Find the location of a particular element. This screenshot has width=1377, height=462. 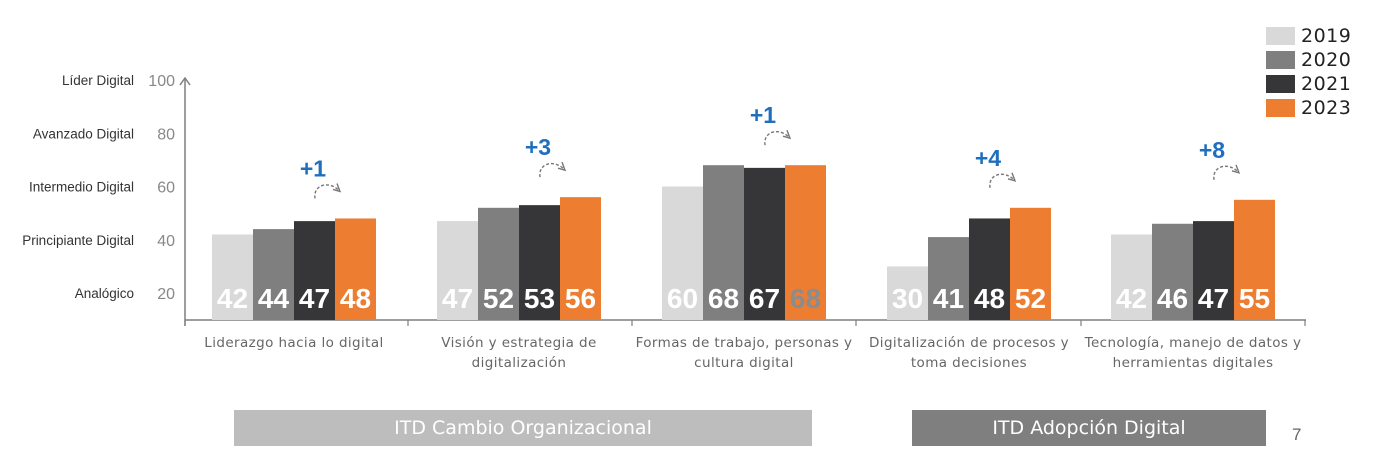

y-tick-label: 80 is located at coordinates (166, 134).